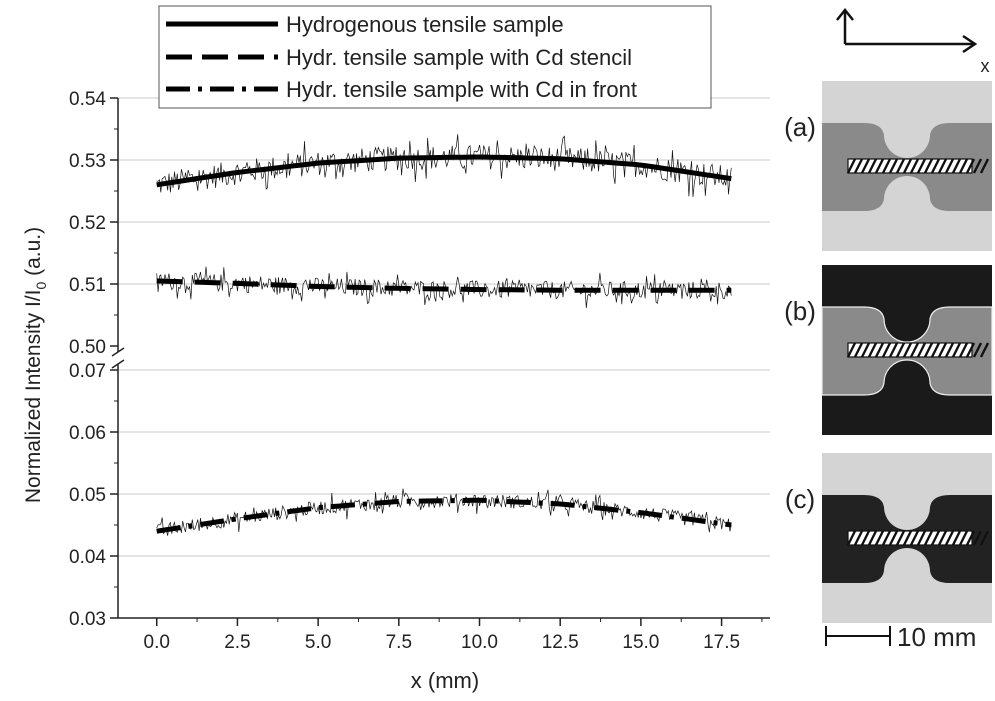  I want to click on series-1-measured-trace, so click(444, 166).